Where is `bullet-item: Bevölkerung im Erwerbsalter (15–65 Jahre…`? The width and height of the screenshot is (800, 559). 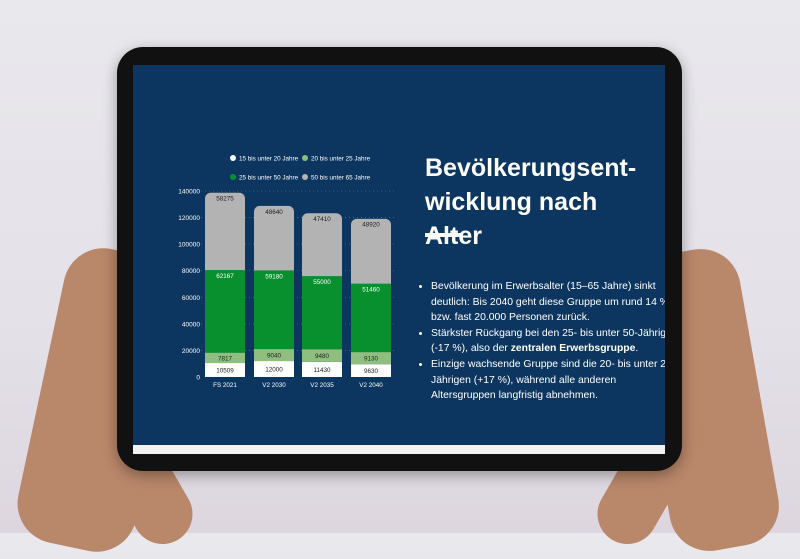
bullet-item: Bevölkerung im Erwerbsalter (15–65 Jahre… is located at coordinates (548, 302).